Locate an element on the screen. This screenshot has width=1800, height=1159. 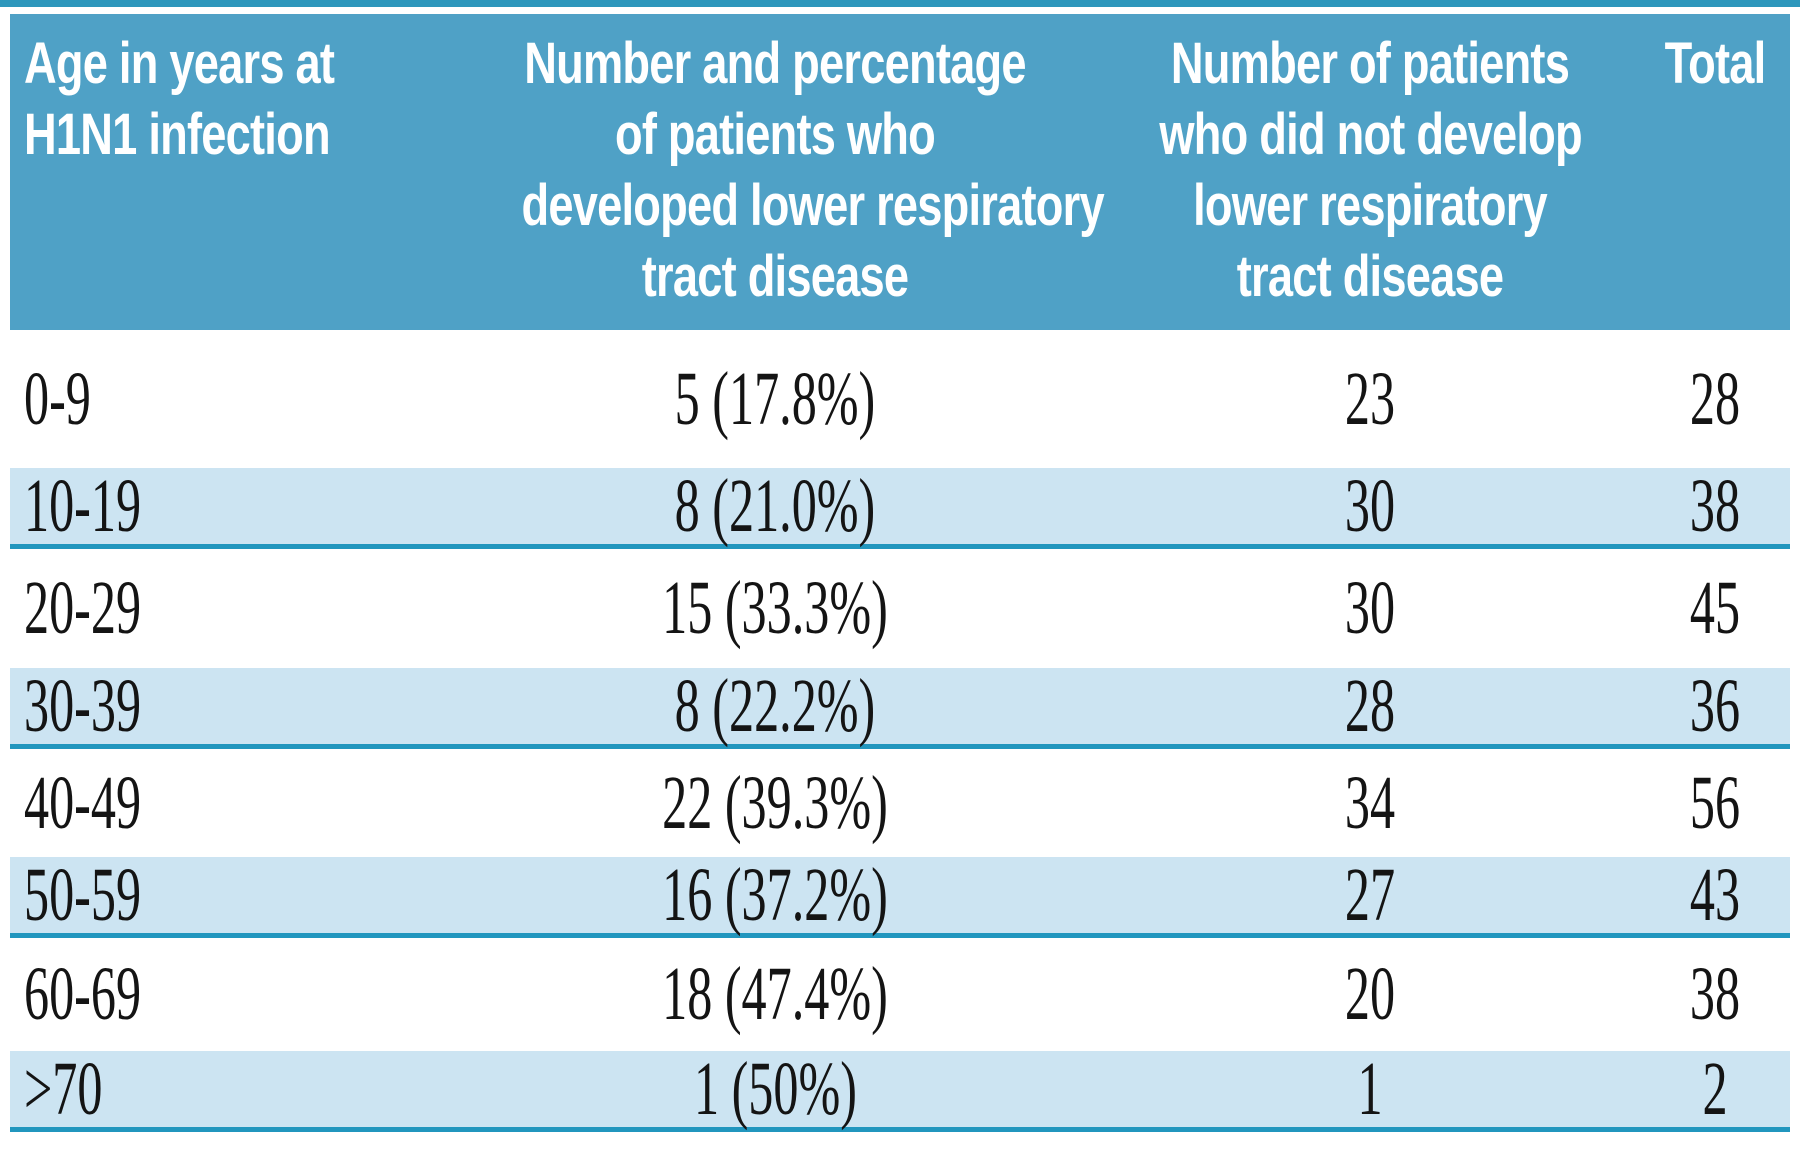
cell-total: 36 is located at coordinates (1715, 705).